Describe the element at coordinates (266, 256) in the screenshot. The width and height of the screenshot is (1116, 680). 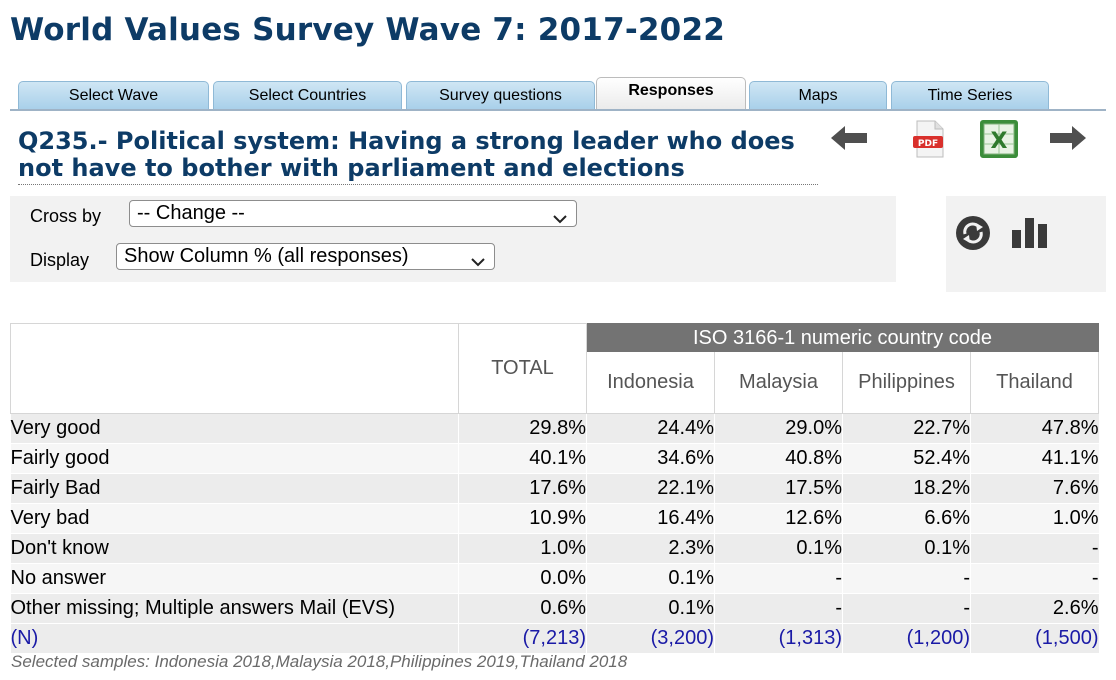
I see `display-value: Show Column % (all responses)` at that location.